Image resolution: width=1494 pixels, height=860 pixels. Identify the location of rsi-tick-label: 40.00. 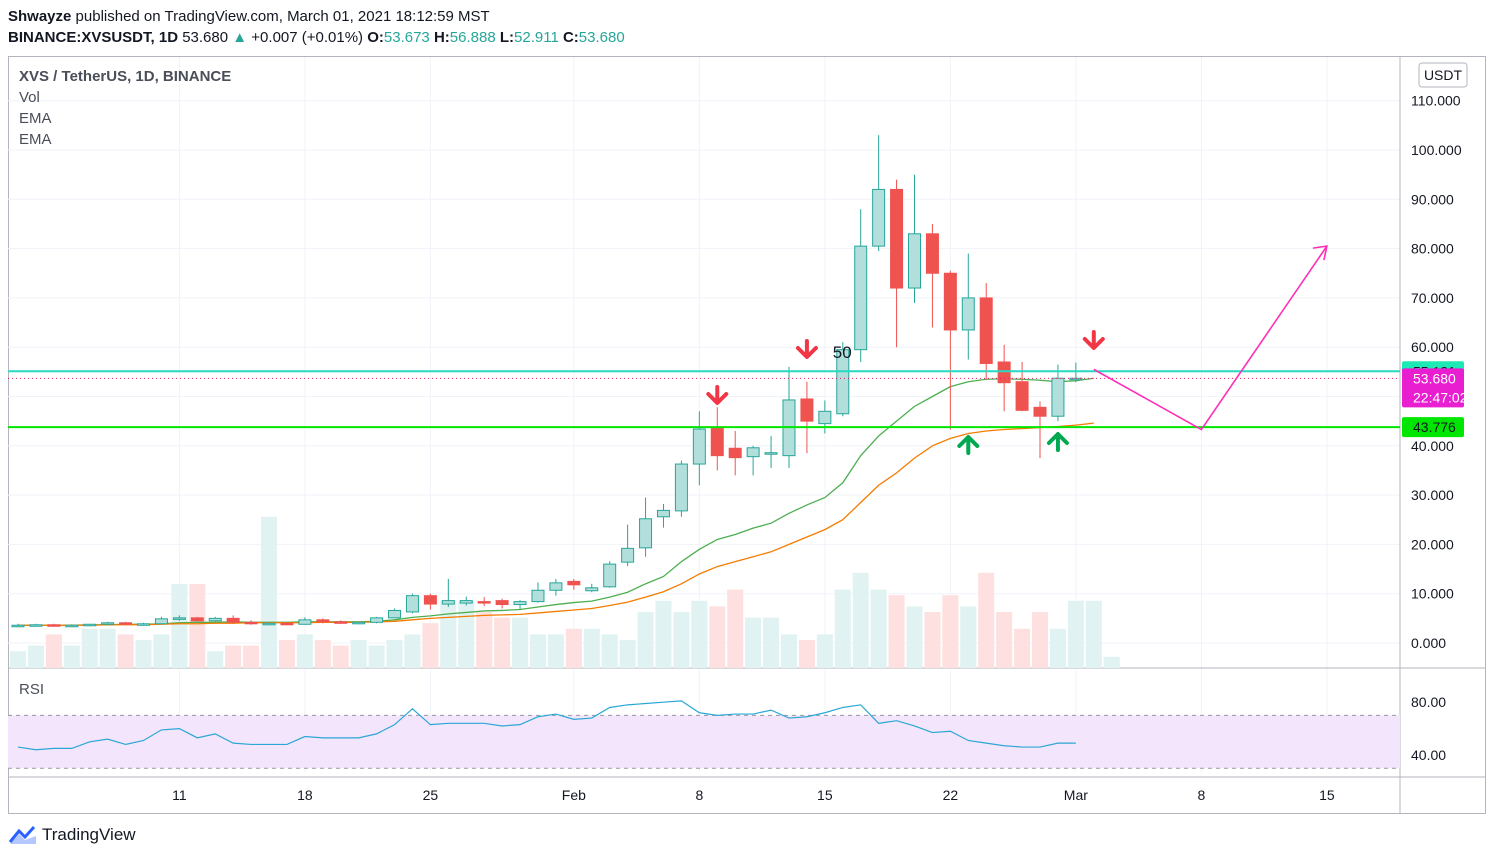
(1428, 755).